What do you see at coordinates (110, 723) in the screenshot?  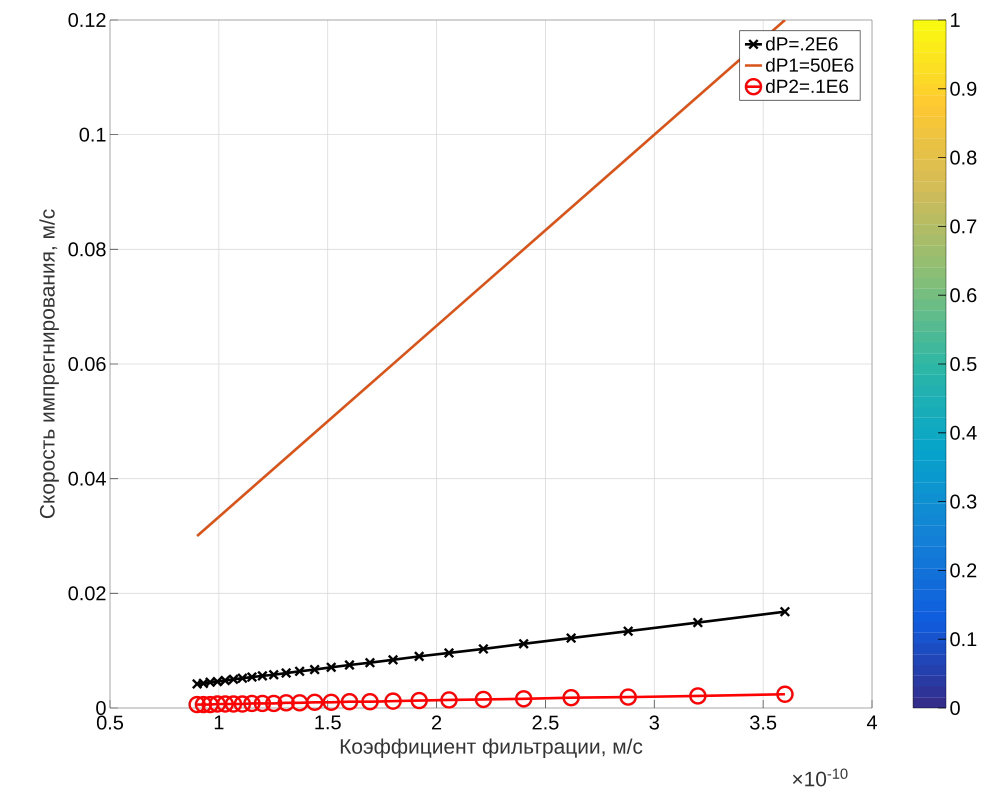 I see `x-tick-label: 0.5` at bounding box center [110, 723].